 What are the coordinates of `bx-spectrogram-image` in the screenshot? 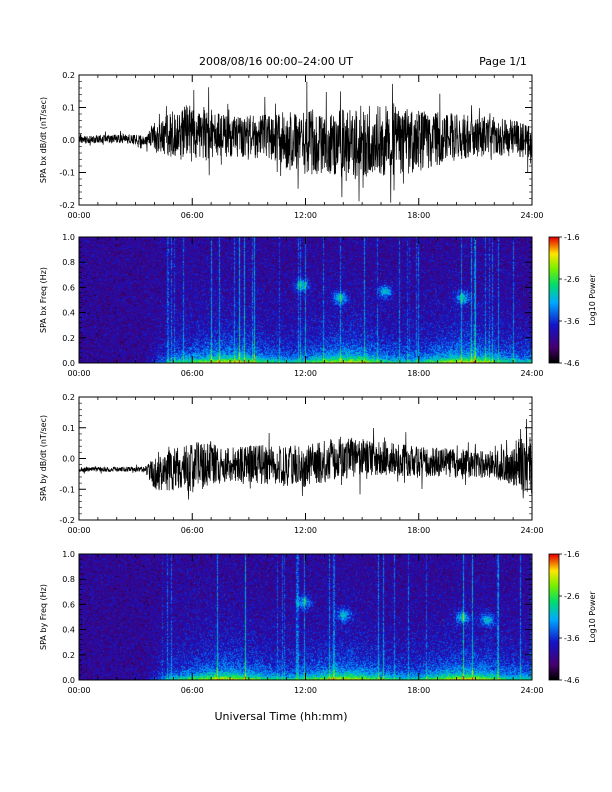 It's located at (305, 300).